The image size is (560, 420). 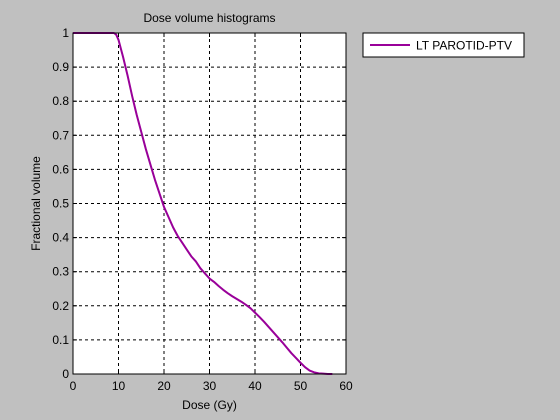 What do you see at coordinates (301, 386) in the screenshot?
I see `x-tick-label: 50` at bounding box center [301, 386].